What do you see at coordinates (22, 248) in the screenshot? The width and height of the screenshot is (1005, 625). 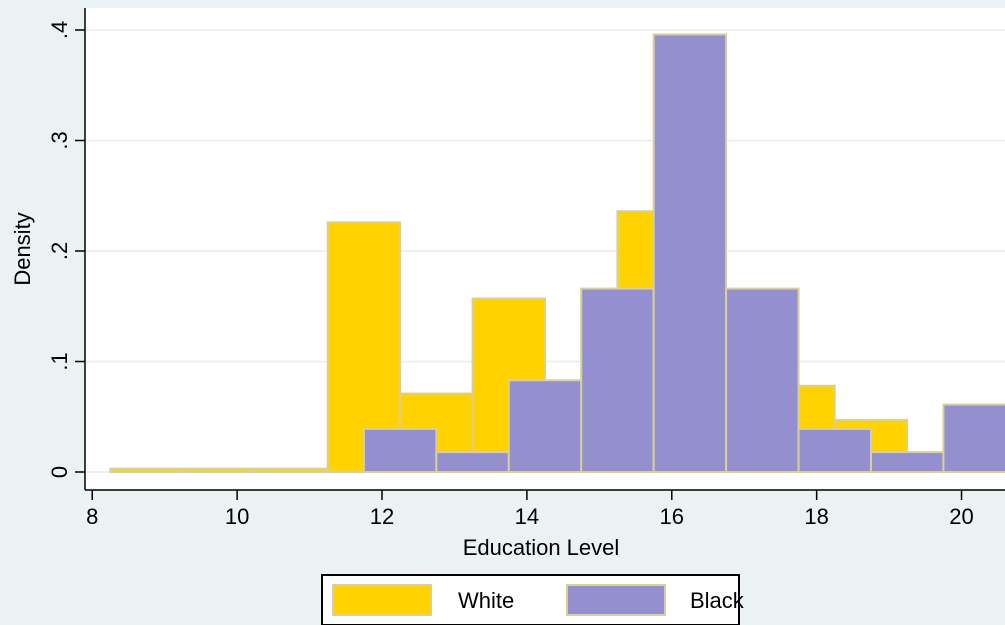 I see `y-axis-title: Density` at bounding box center [22, 248].